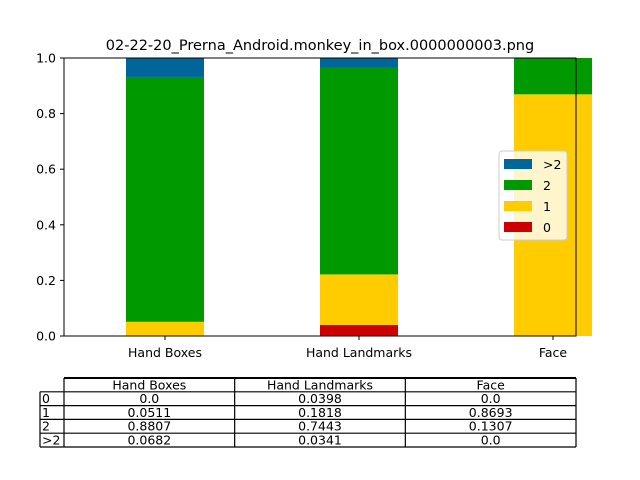 This screenshot has width=640, height=480. I want to click on legend: >2 2 1 0, so click(533, 195).